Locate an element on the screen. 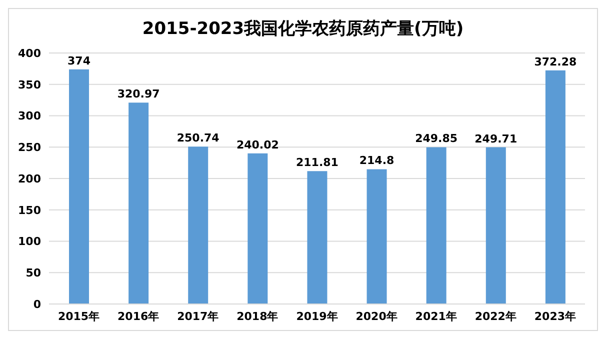 The height and width of the screenshot is (339, 606). y-tick-label: 250 is located at coordinates (30, 147).